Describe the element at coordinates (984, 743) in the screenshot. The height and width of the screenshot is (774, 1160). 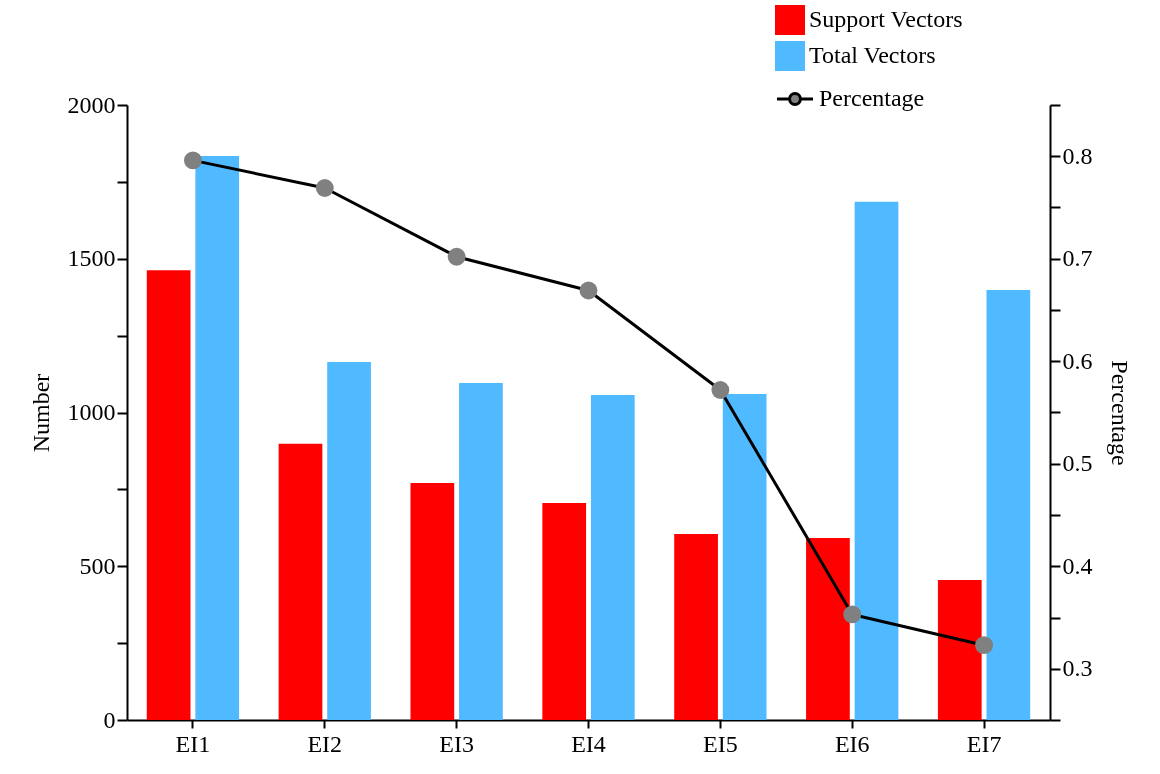
I see `x-tick-label: EI7` at that location.